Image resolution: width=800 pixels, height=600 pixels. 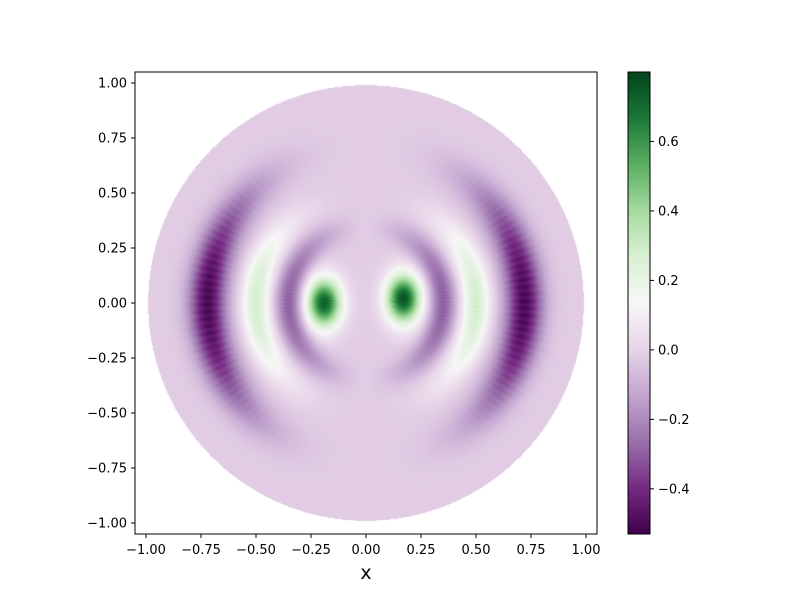 I want to click on x-tick-label: −0.75, so click(x=201, y=550).